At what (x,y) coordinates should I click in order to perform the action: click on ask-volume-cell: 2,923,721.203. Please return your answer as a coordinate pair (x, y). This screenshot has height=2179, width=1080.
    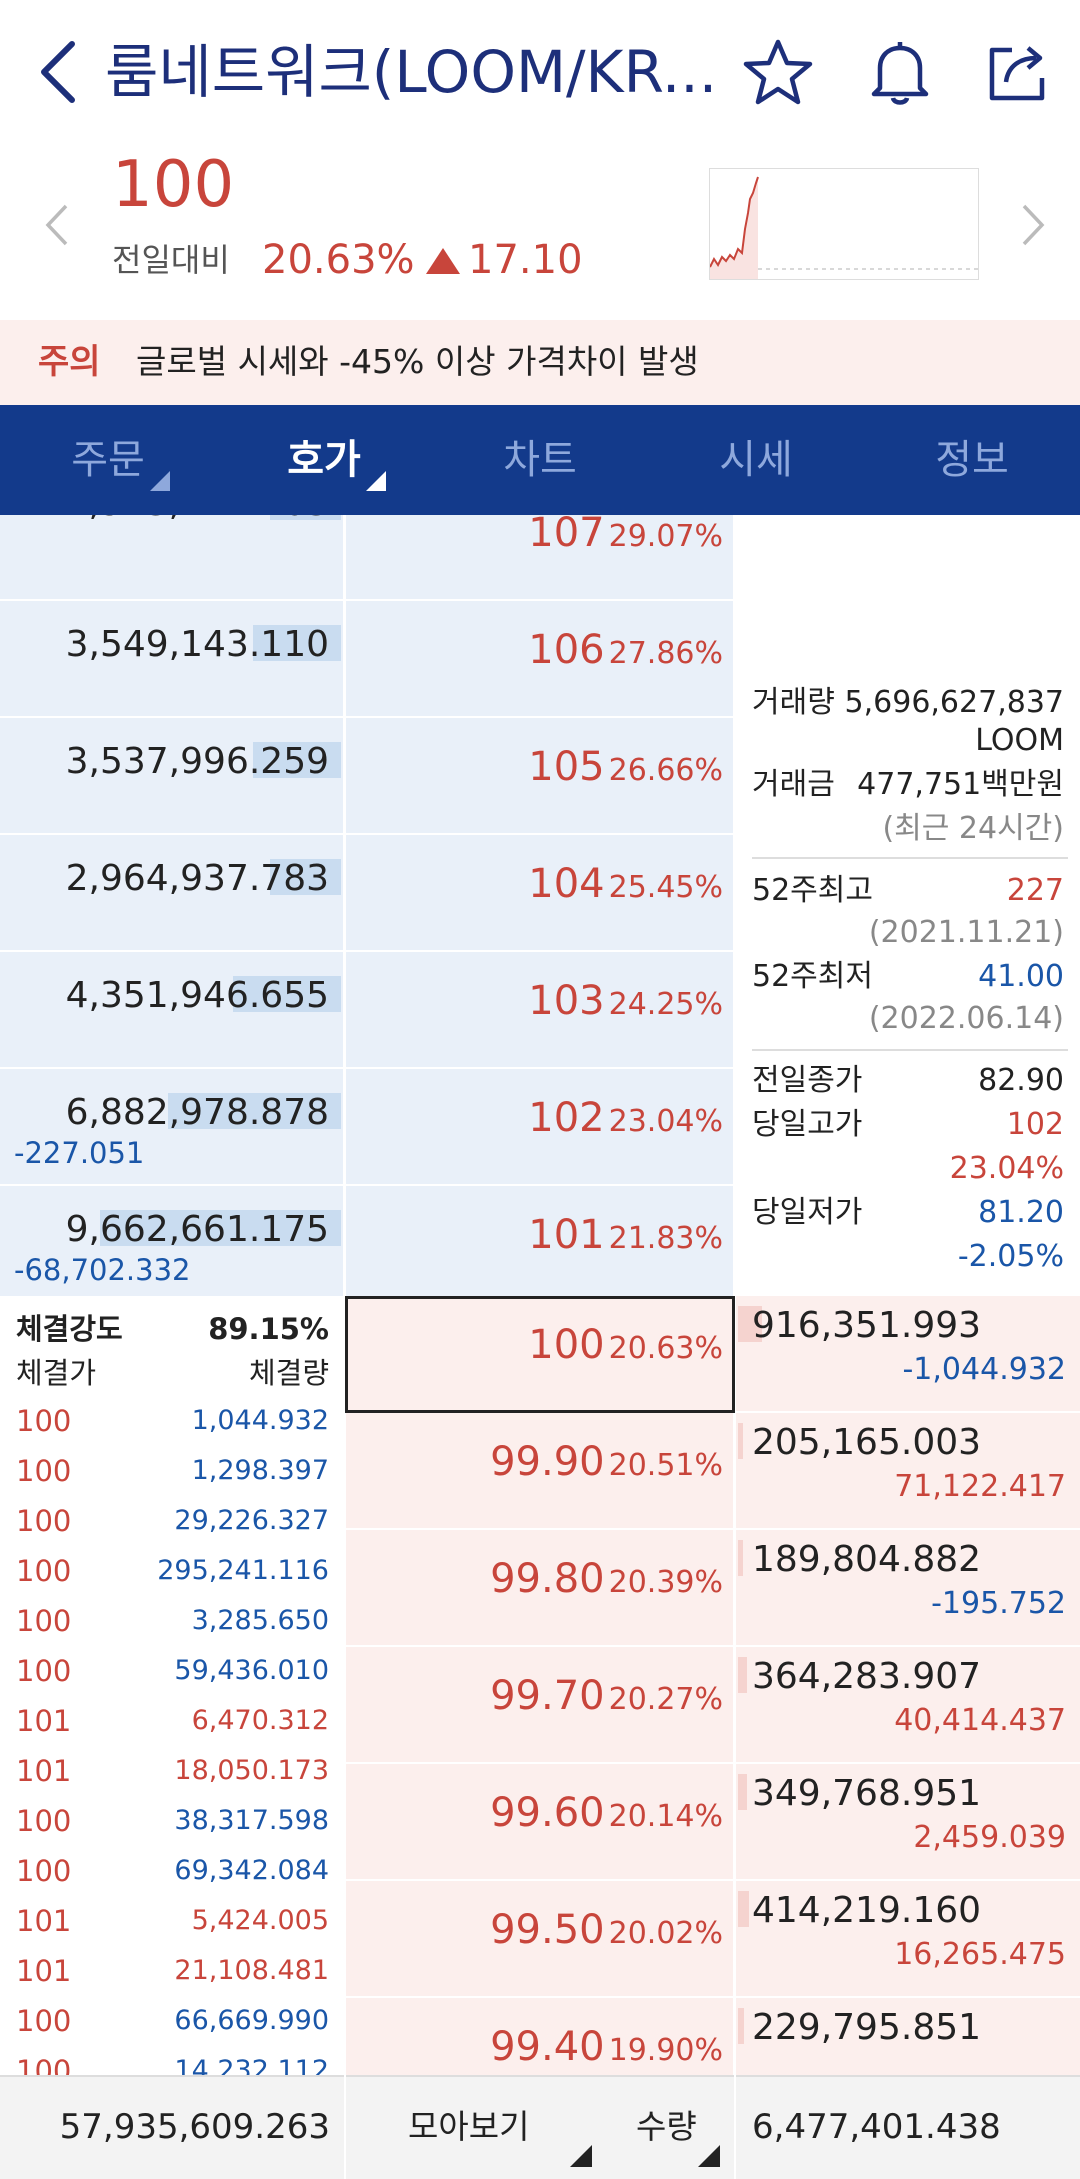
    Looking at the image, I should click on (171, 557).